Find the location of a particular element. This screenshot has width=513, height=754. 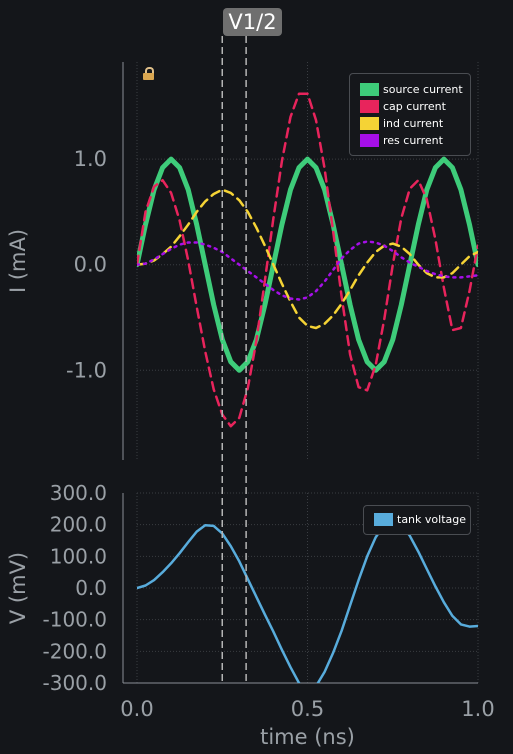

legend-label: tank voltage is located at coordinates (431, 519).